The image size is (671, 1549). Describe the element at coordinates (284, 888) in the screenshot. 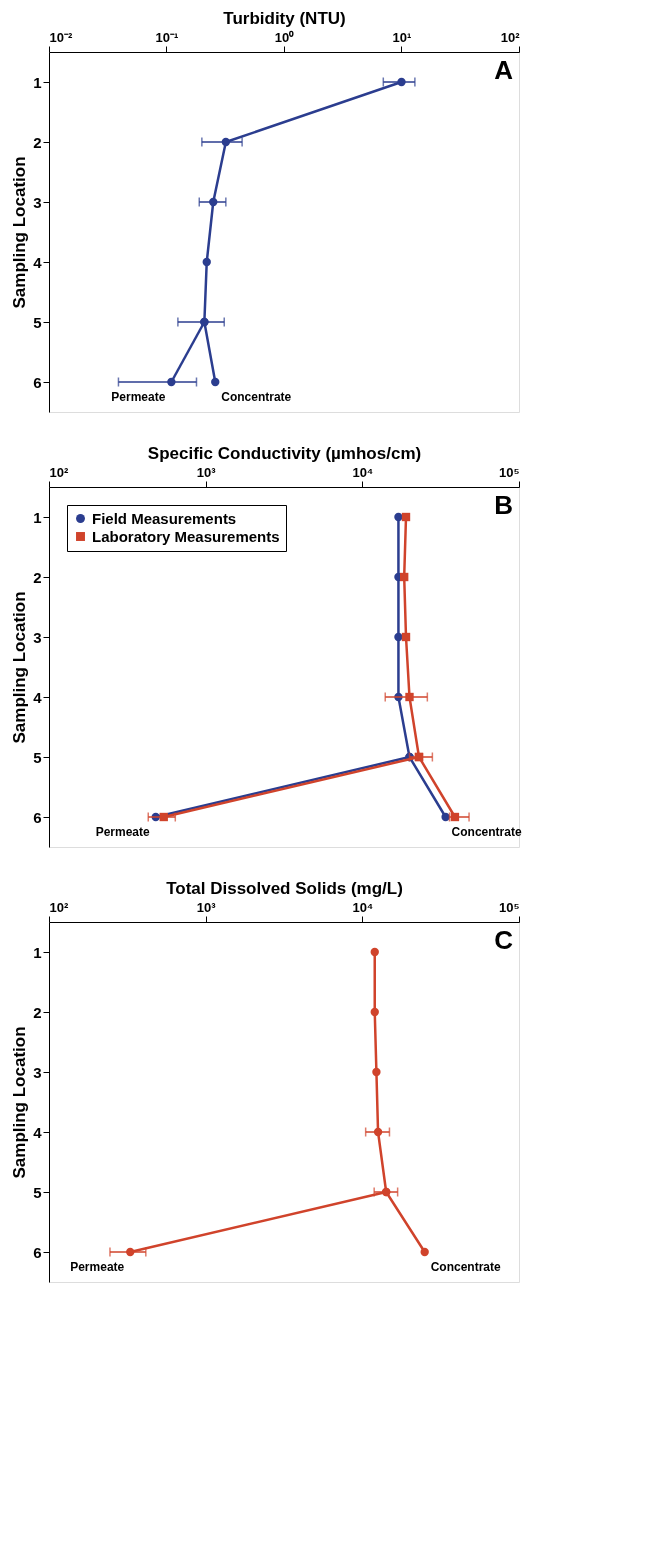

I see `x-axis-title: Total Dissolved Solids (mg/L)` at that location.